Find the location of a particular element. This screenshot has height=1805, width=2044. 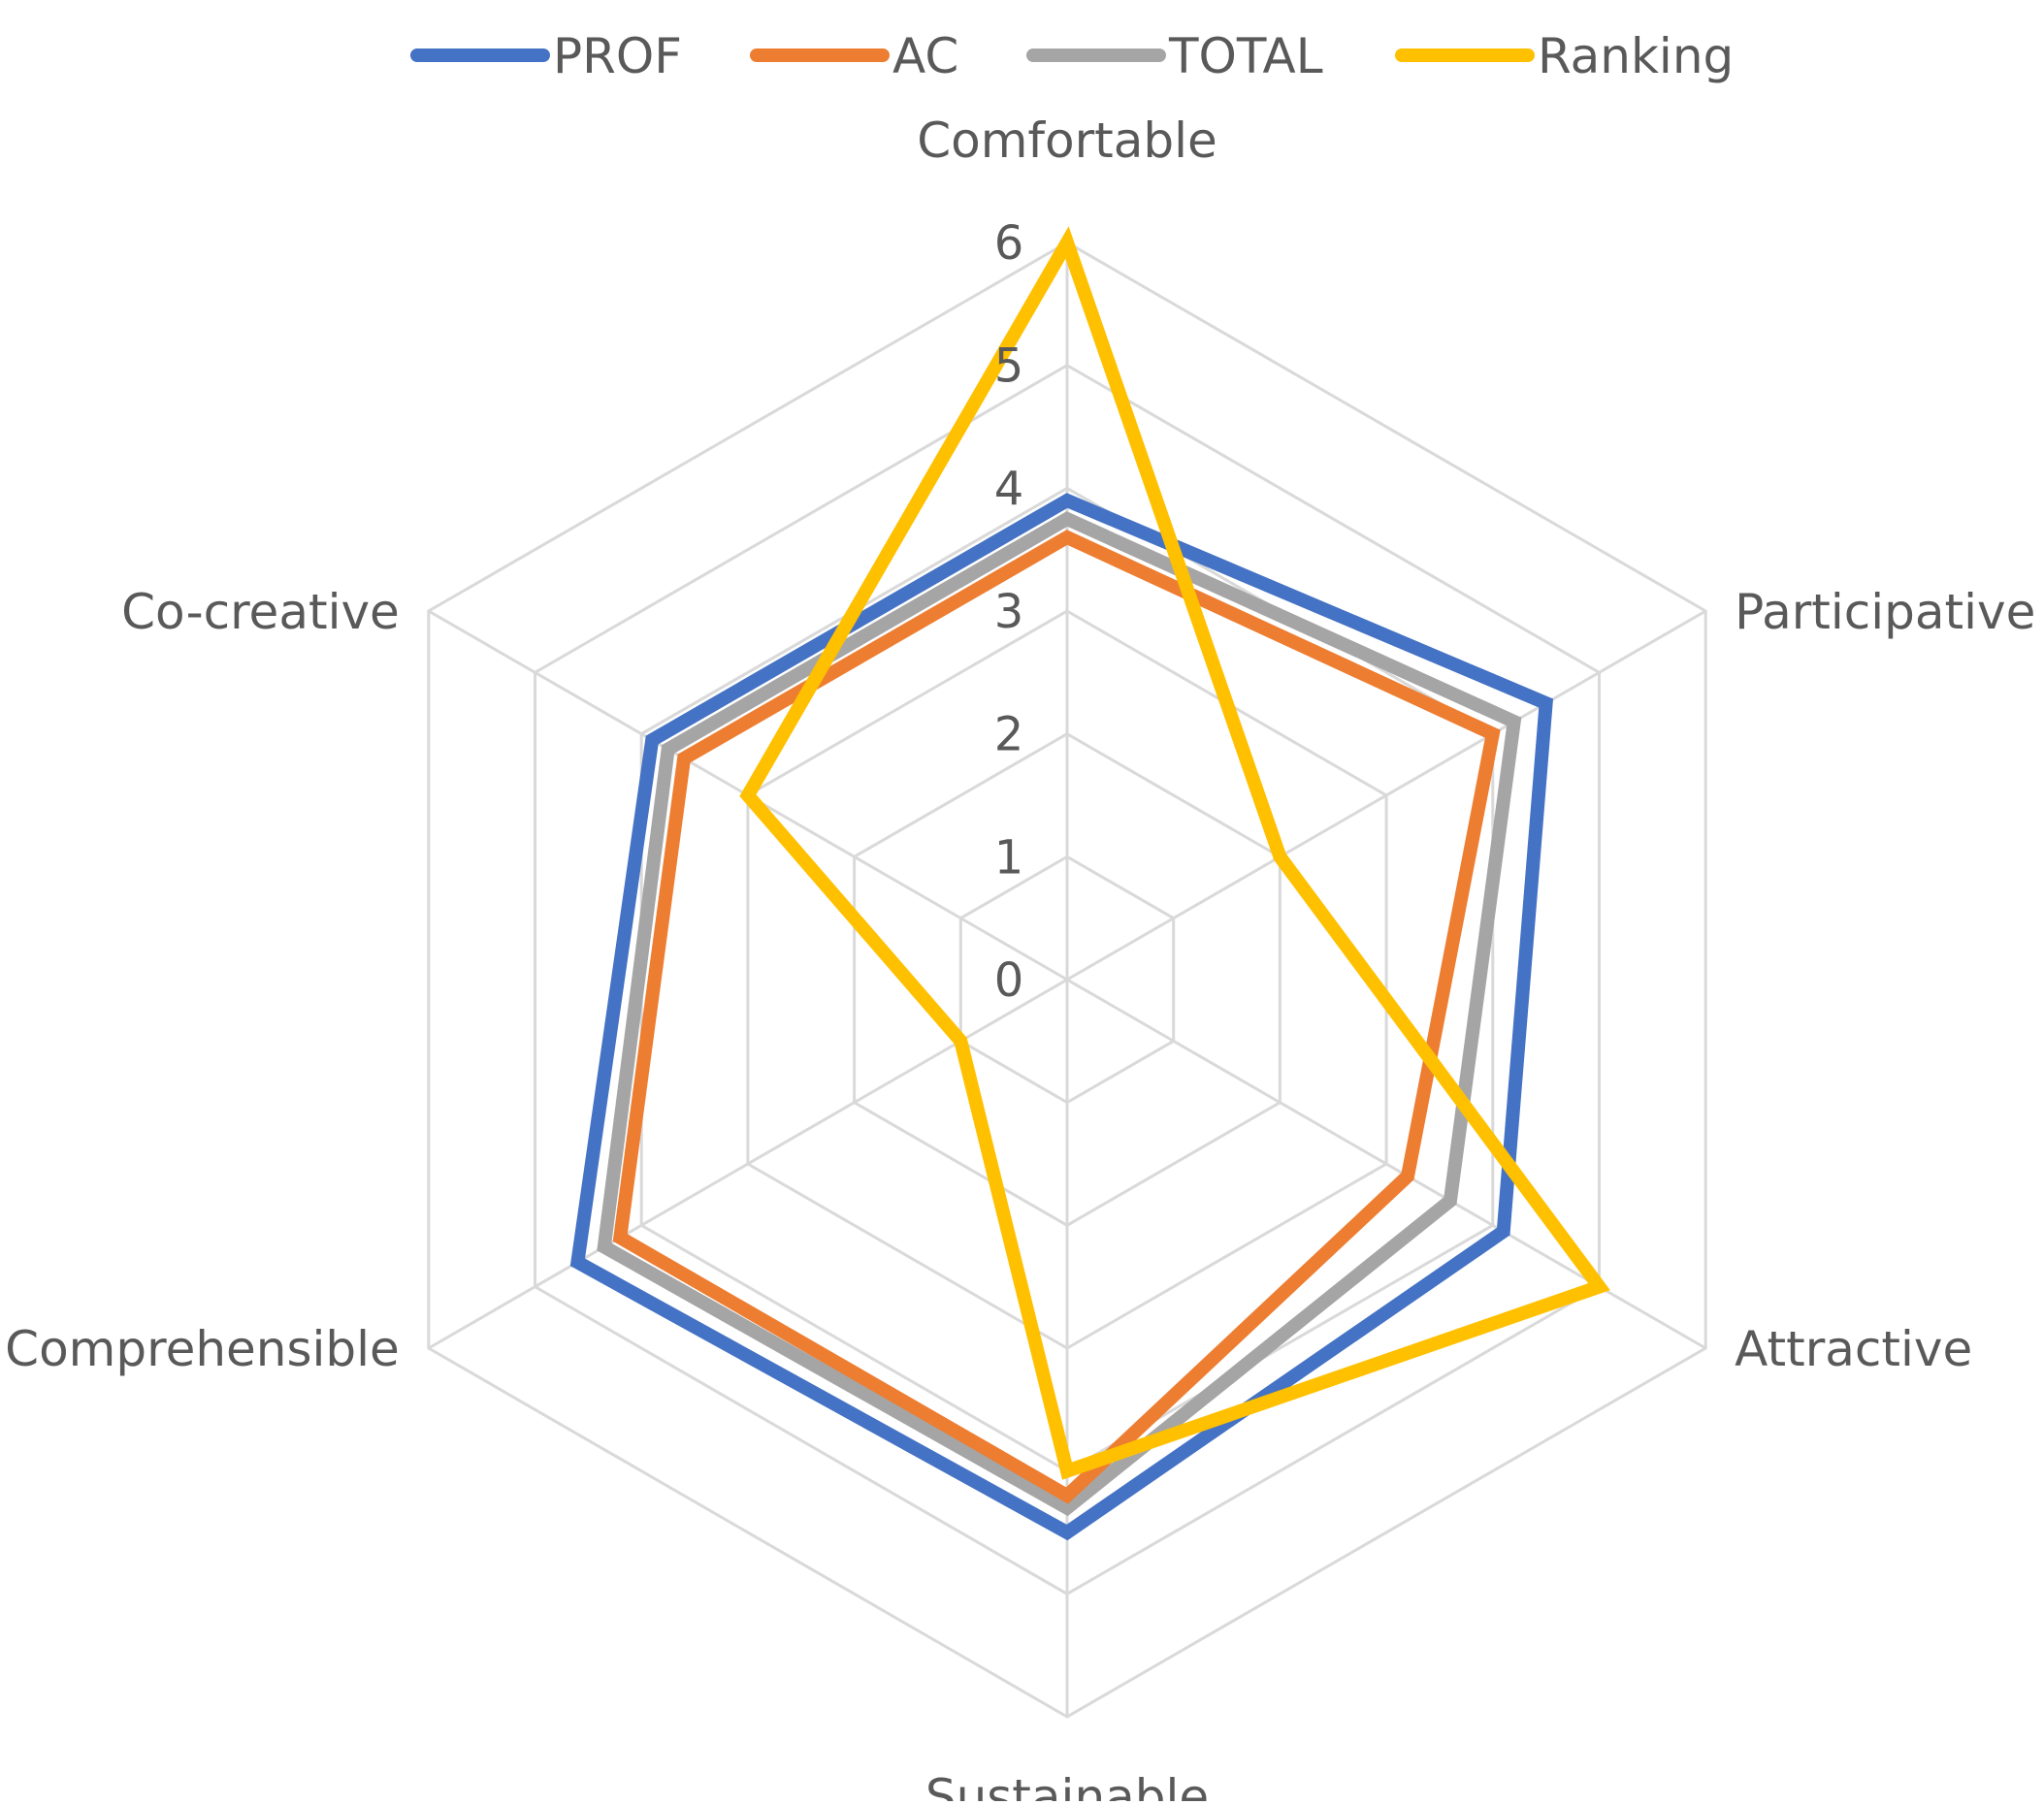

tick-label-1: 1 is located at coordinates (1009, 857).